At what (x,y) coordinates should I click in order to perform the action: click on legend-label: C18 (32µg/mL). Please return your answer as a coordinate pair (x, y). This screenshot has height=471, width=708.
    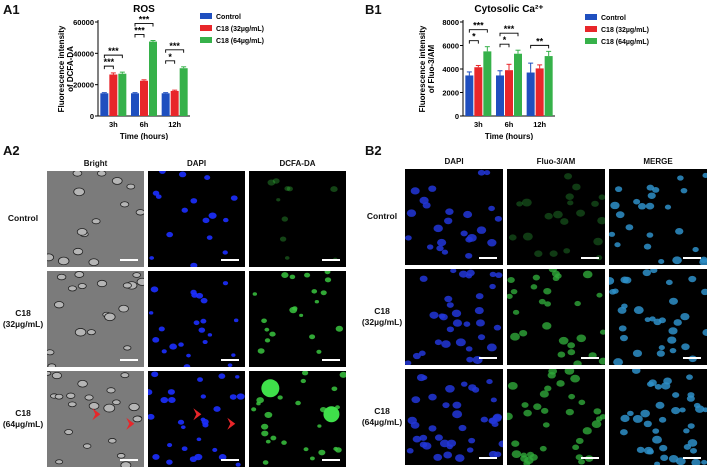
    Looking at the image, I should click on (240, 29).